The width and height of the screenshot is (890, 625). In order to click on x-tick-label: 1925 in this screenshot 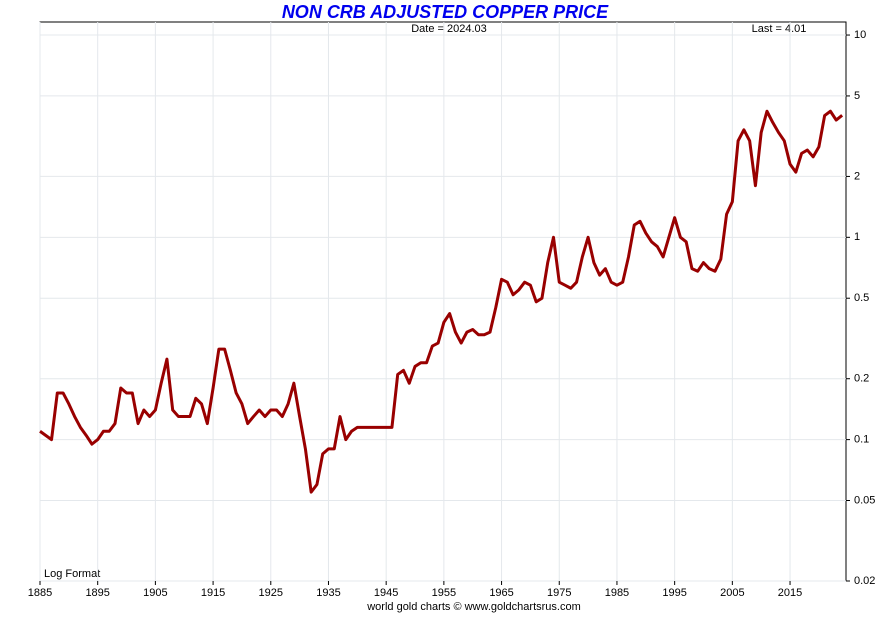, I will do `click(271, 593)`.